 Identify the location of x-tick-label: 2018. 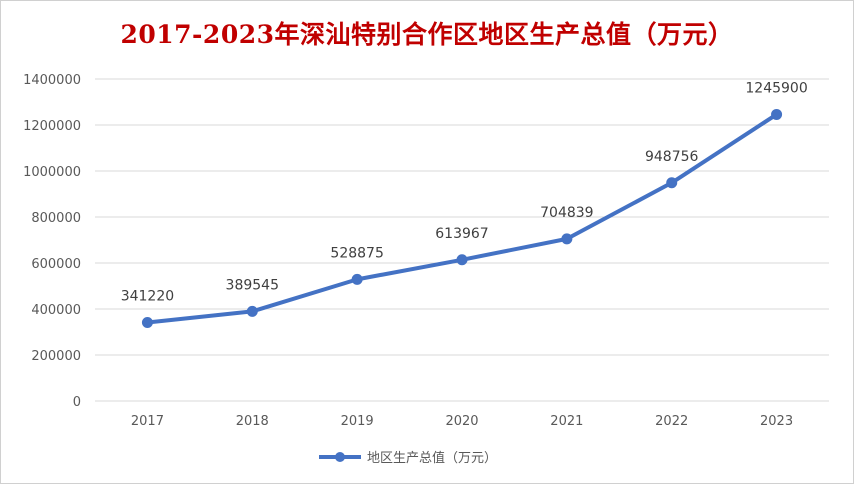
(252, 421).